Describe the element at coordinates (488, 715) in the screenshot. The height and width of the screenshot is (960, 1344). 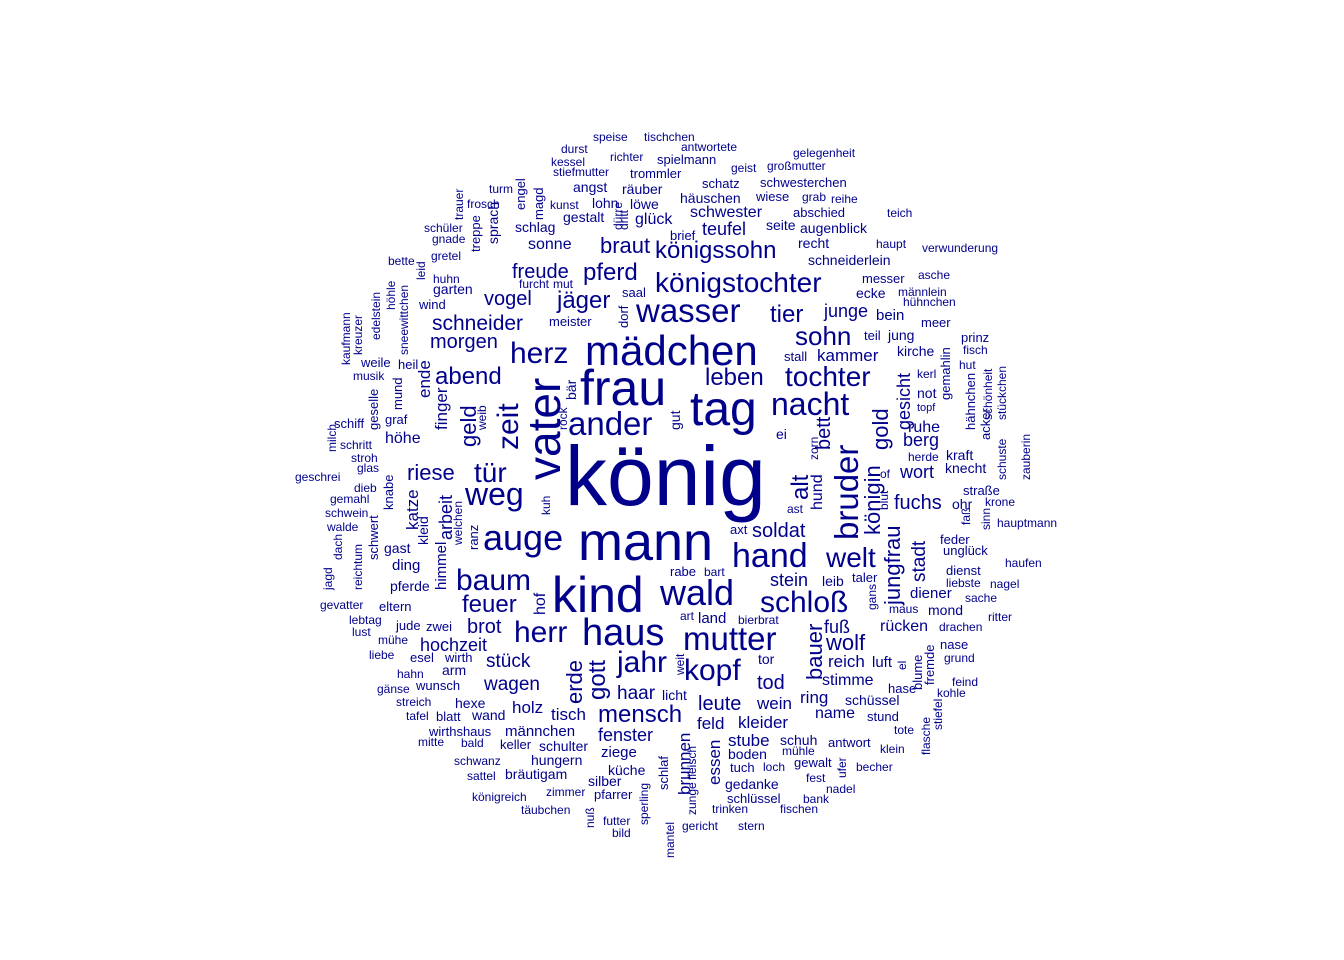
I see `word-wand: wand` at that location.